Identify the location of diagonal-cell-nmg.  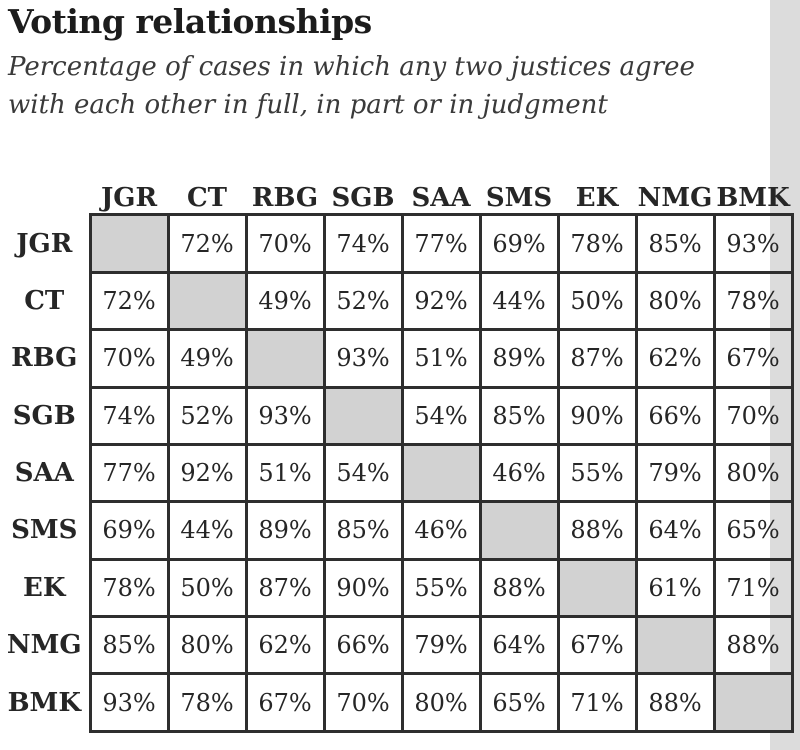
(675, 645).